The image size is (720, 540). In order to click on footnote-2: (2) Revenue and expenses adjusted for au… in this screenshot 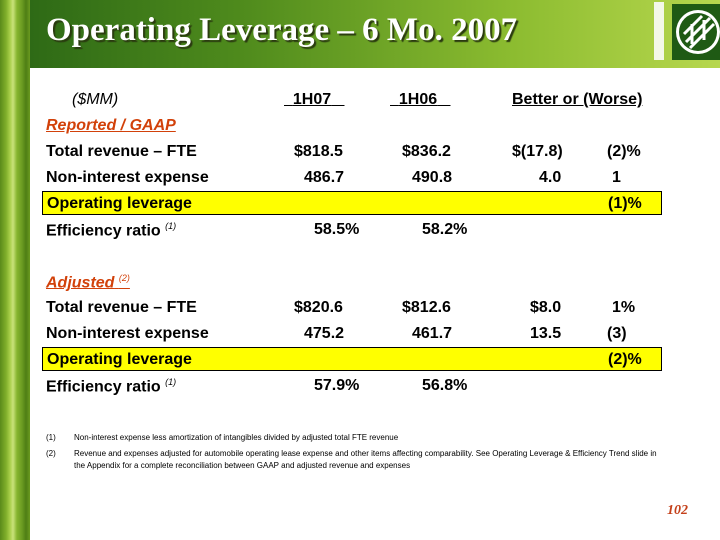, I will do `click(351, 459)`.